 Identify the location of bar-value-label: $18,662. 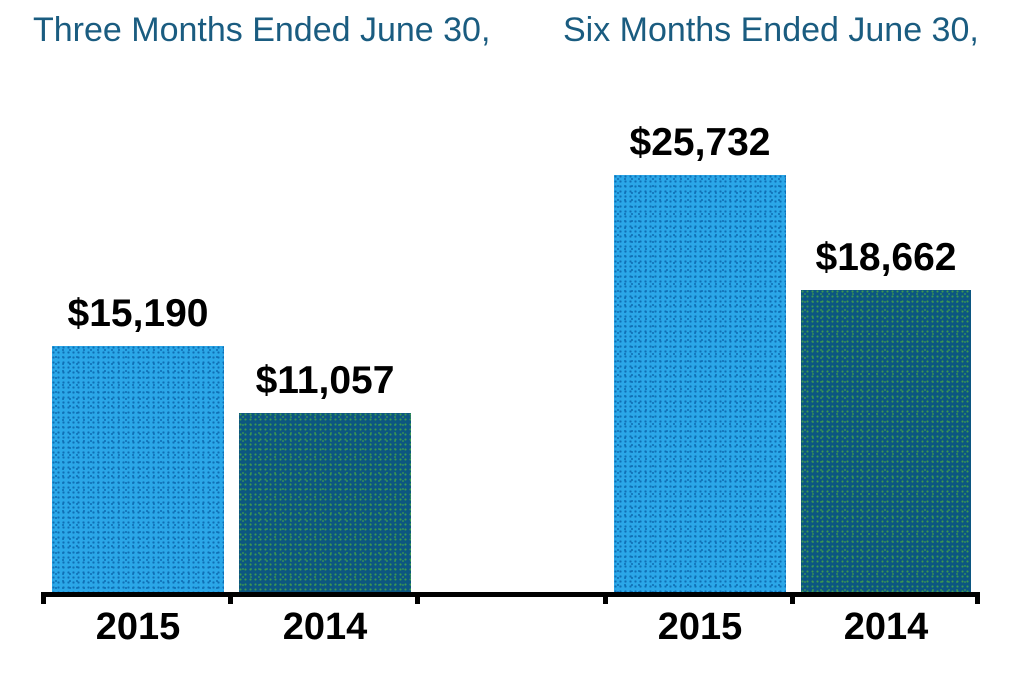
(886, 257).